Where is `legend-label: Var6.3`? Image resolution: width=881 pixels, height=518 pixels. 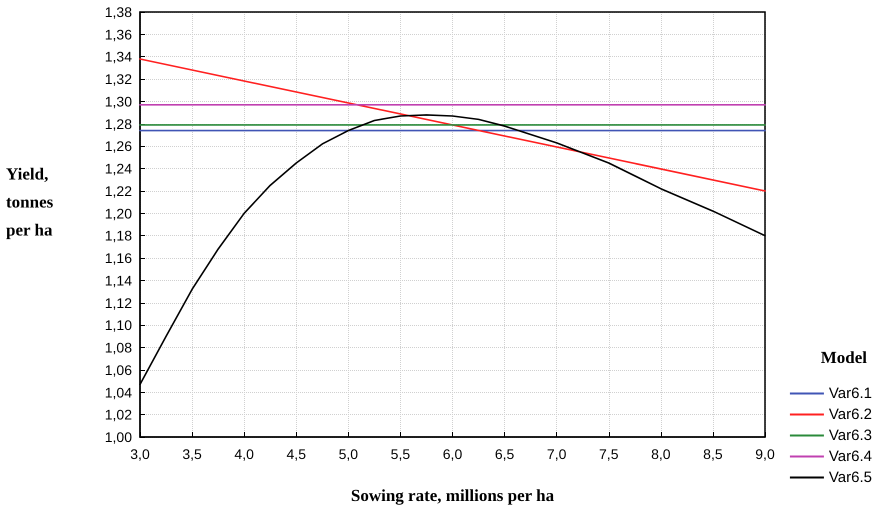 legend-label: Var6.3 is located at coordinates (850, 435).